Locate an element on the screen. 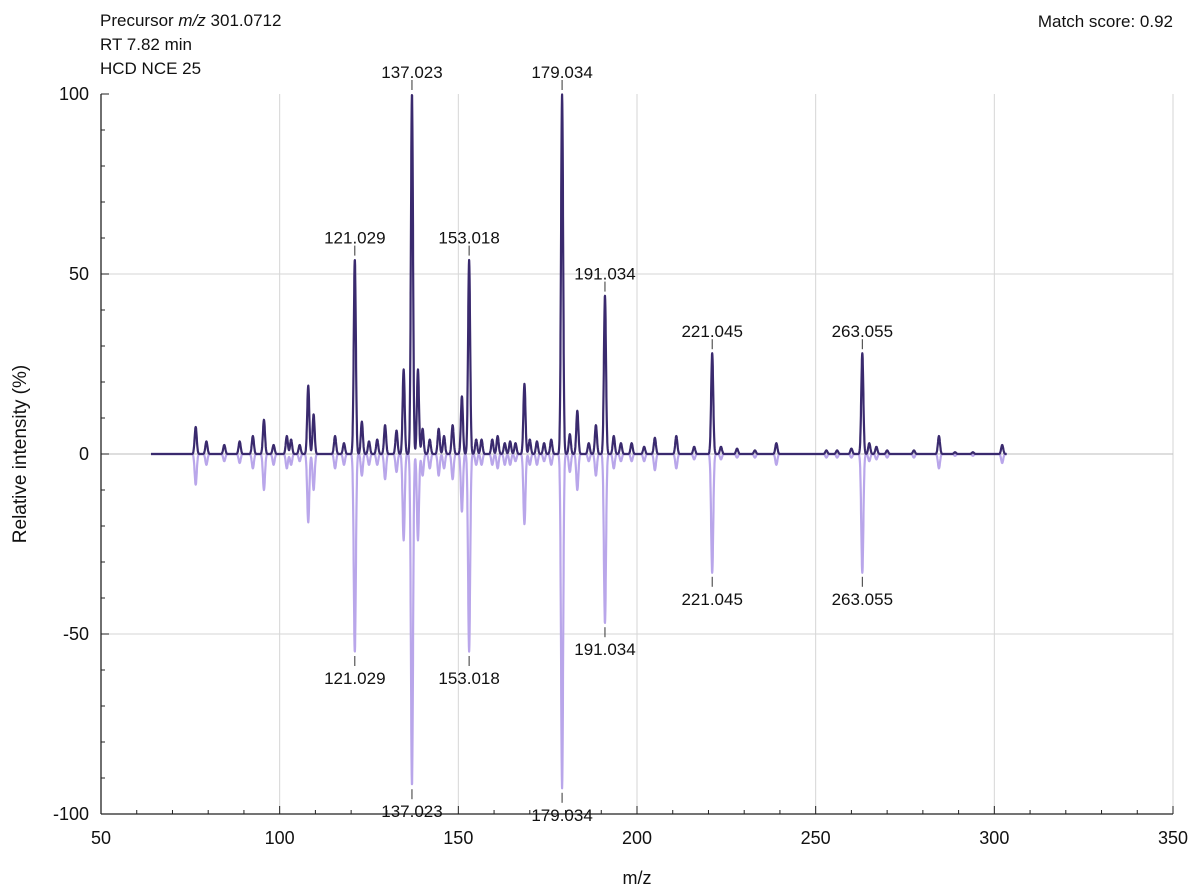 Image resolution: width=1200 pixels, height=896 pixels. y-tick-label: 0 is located at coordinates (84, 454).